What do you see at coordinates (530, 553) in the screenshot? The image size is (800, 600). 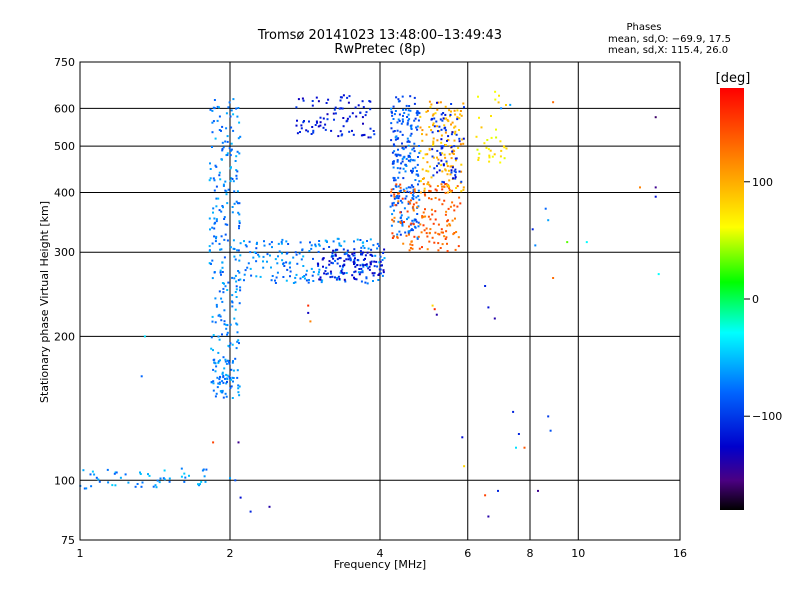 I see `x-tick-label: 8` at bounding box center [530, 553].